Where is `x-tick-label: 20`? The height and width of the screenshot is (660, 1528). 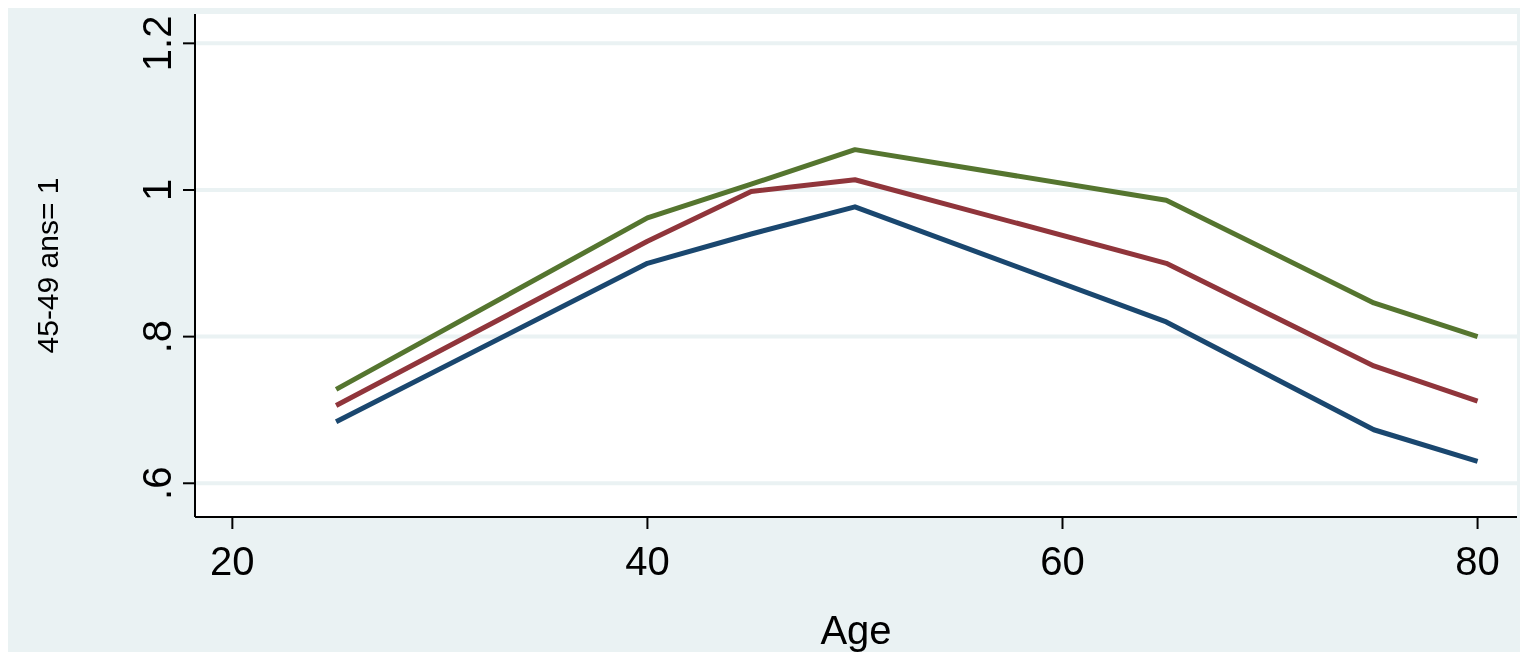 x-tick-label: 20 is located at coordinates (232, 561).